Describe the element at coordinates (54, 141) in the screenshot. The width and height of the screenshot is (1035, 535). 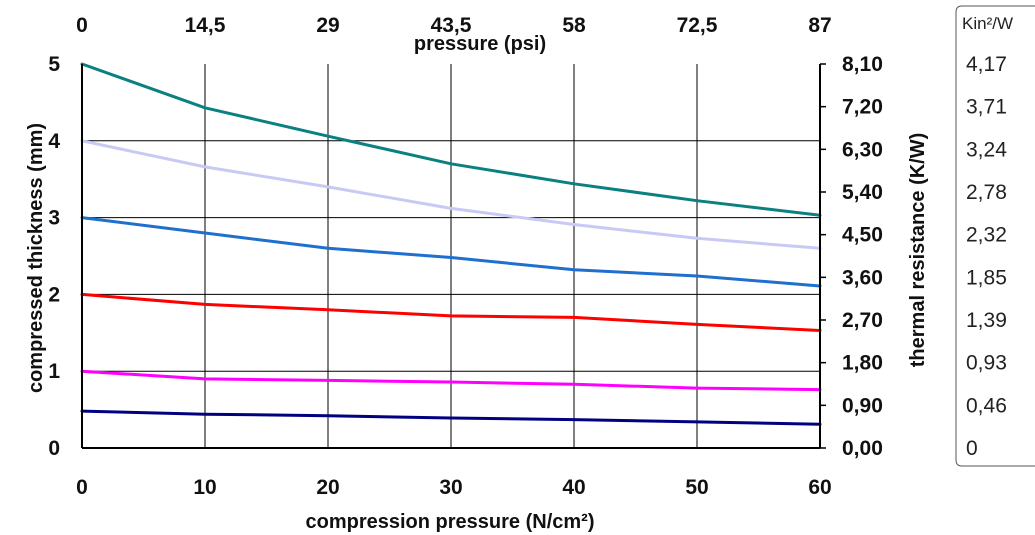
I see `y-tick-label: 4` at that location.